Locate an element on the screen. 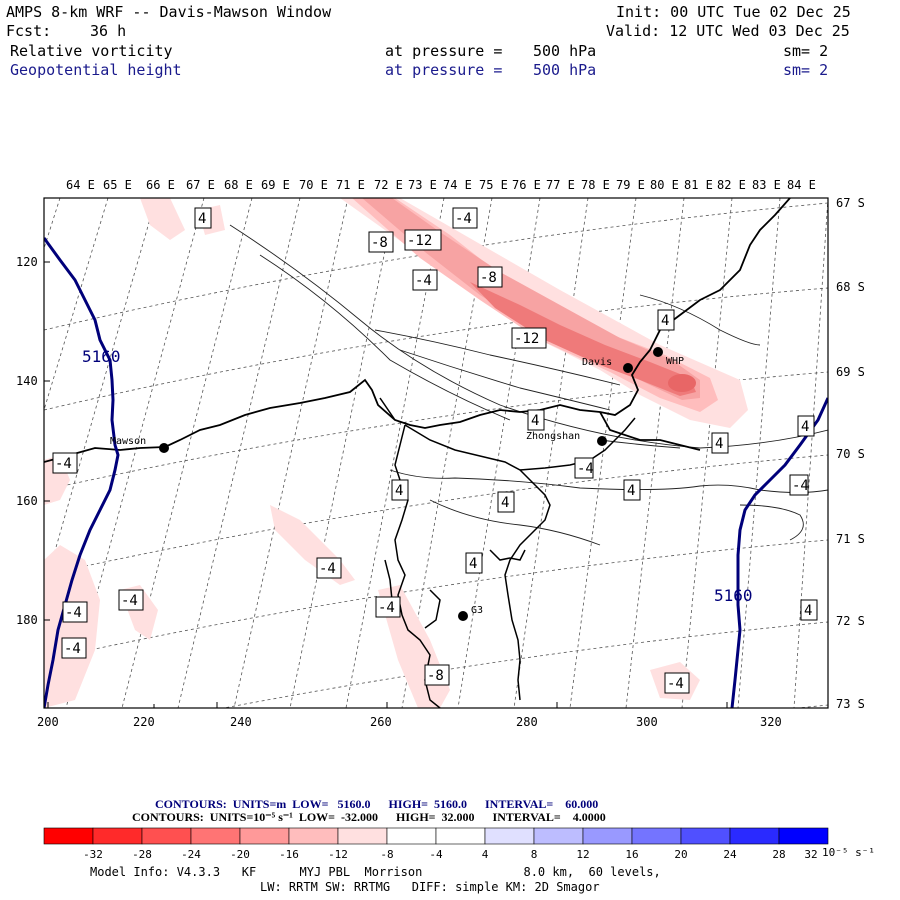  latitude-labels: 67 S 68 S 69 S 70 S 71 S 72 S 73 S is located at coordinates (850, 453).